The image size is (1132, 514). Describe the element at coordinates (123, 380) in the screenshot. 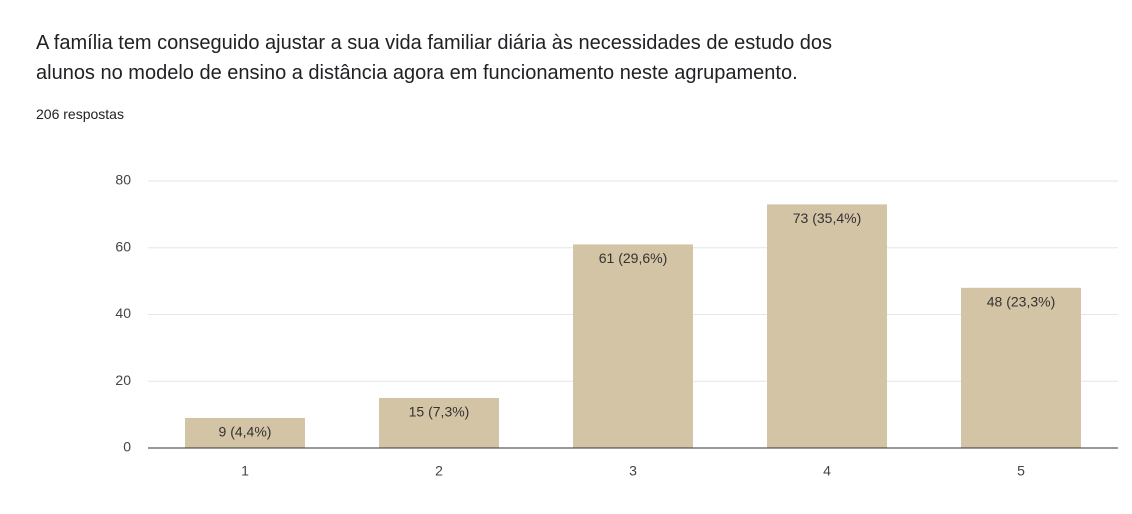

I see `y-tick-label: 20` at that location.